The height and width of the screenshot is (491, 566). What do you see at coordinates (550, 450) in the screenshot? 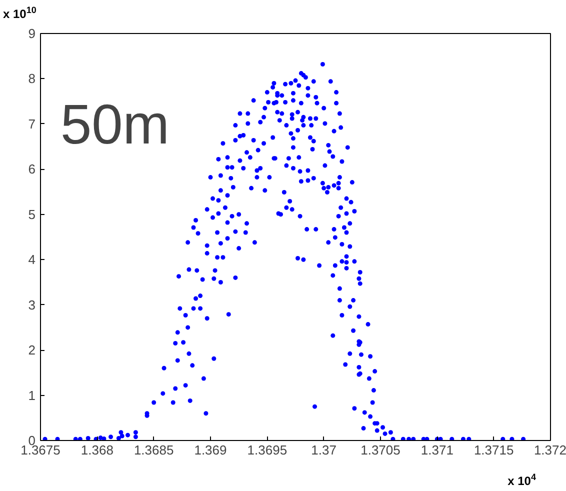
I see `x-tick-label: 1.372` at bounding box center [550, 450].